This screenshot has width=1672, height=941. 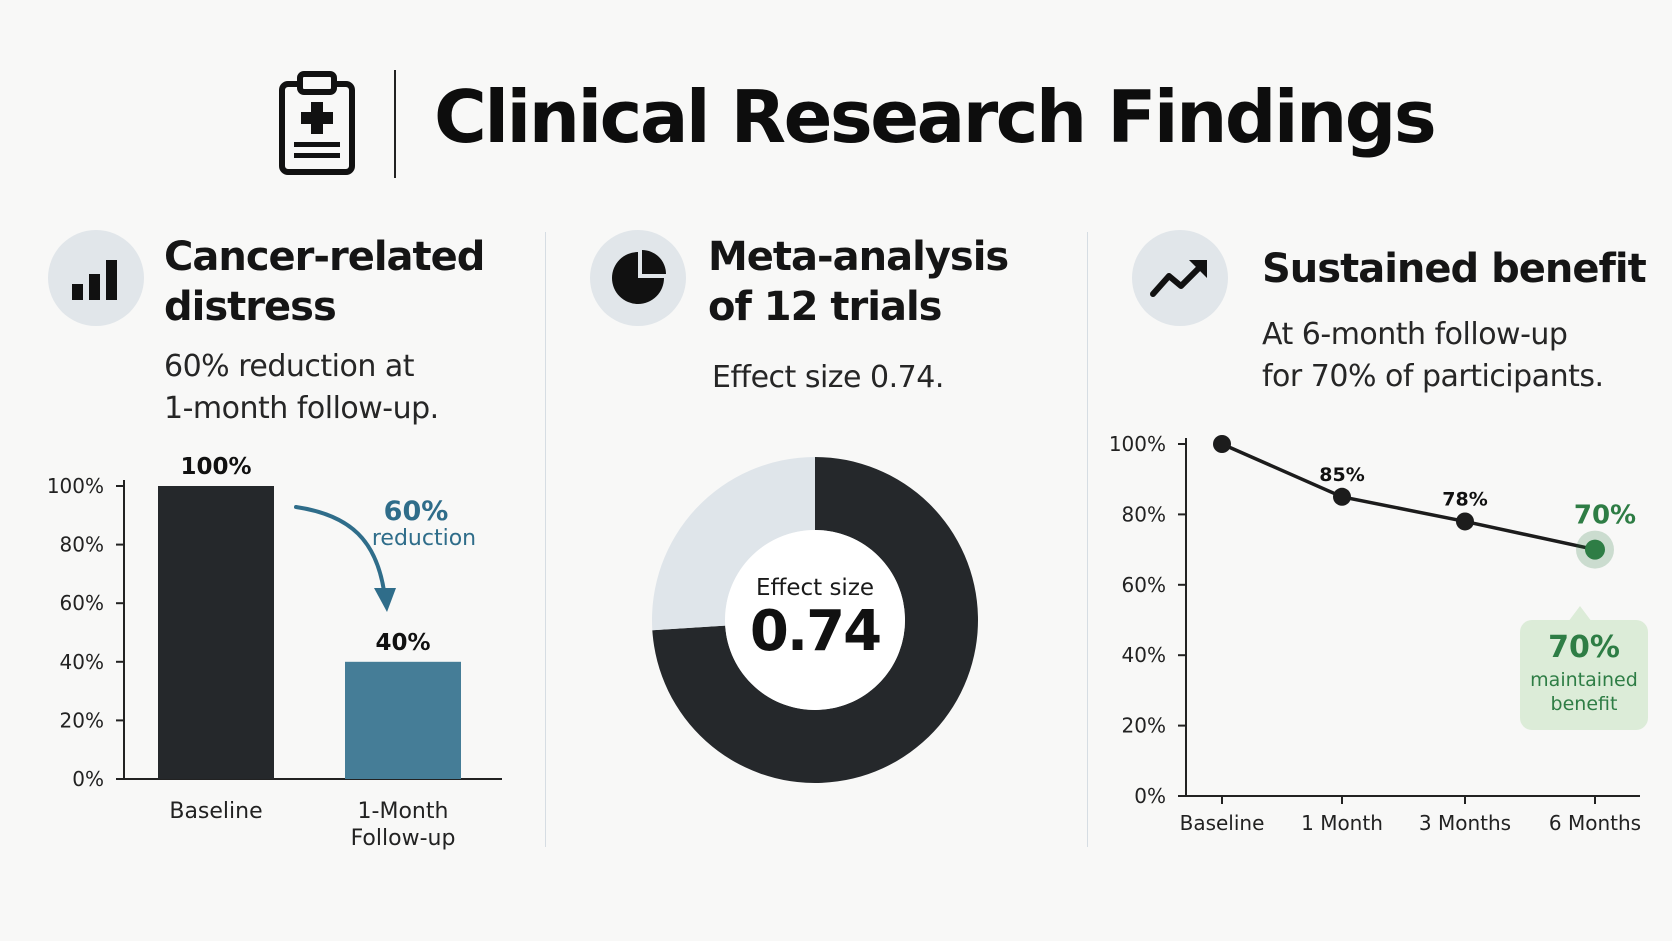 I want to click on panel-1-subtitle-line-1: 60% reduction at, so click(x=289, y=366).